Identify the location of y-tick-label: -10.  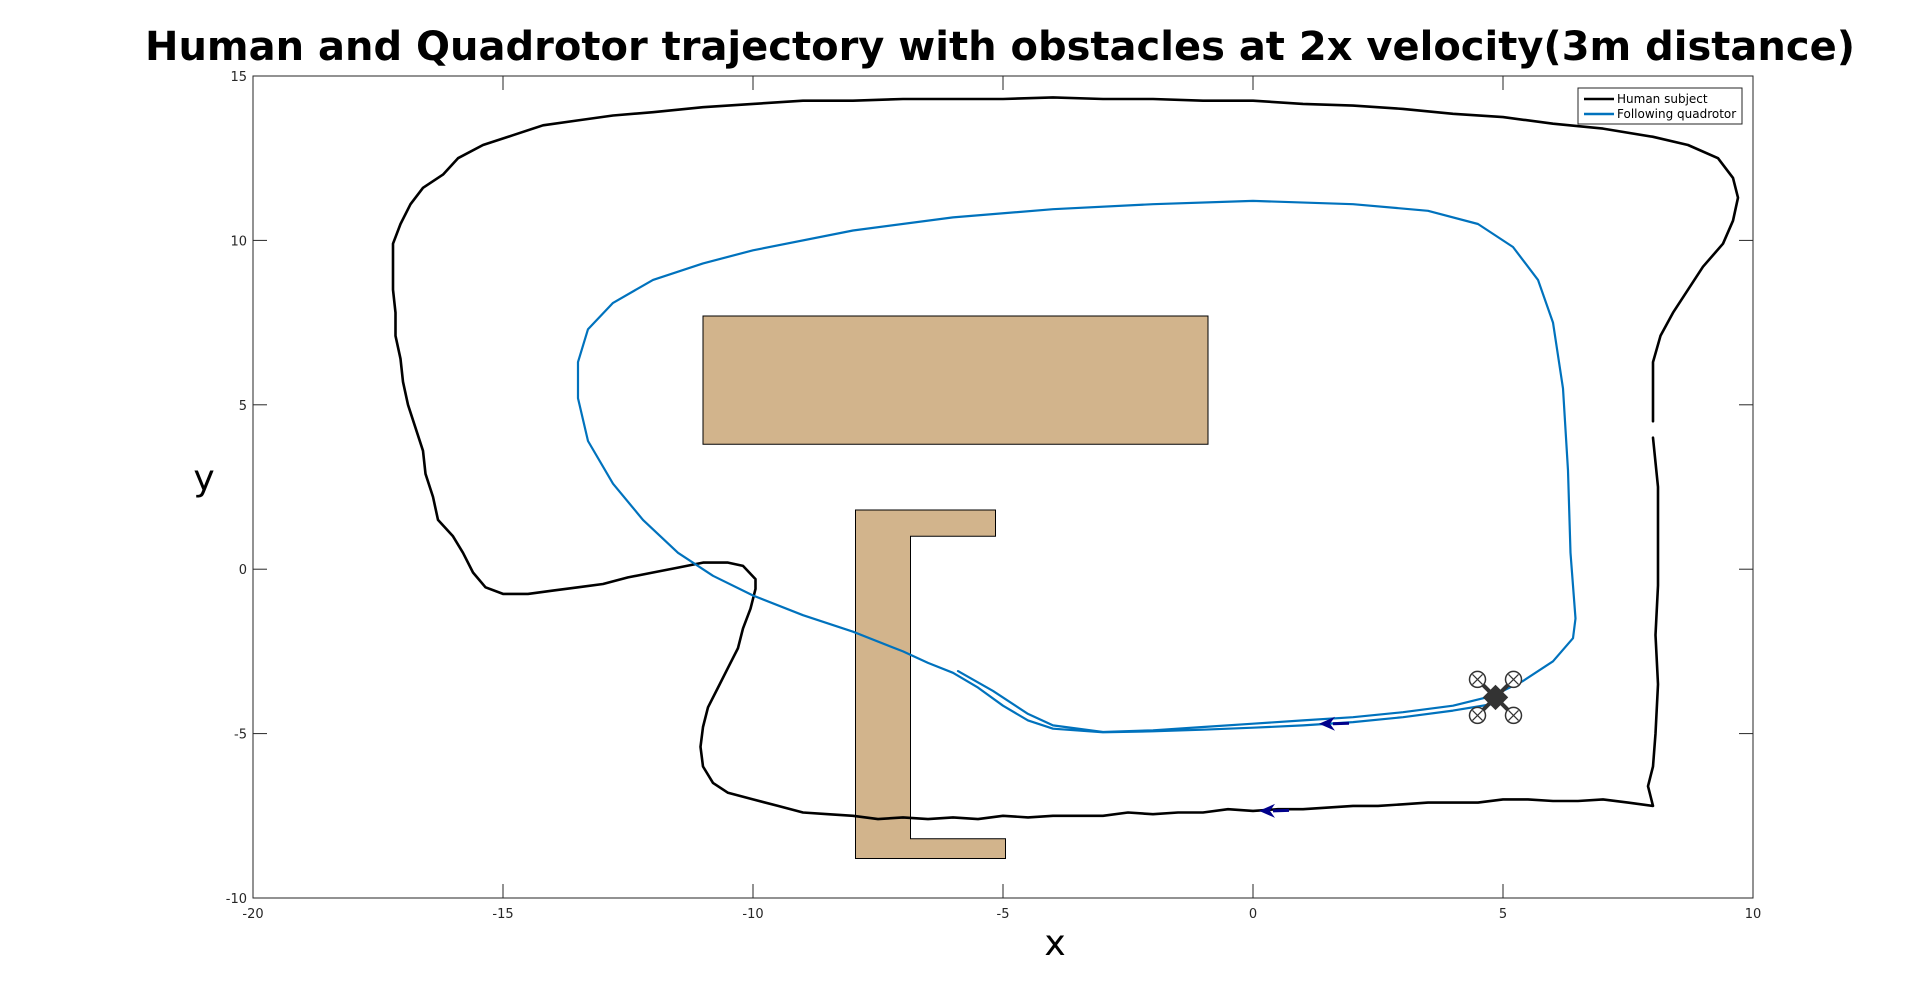
(236, 899).